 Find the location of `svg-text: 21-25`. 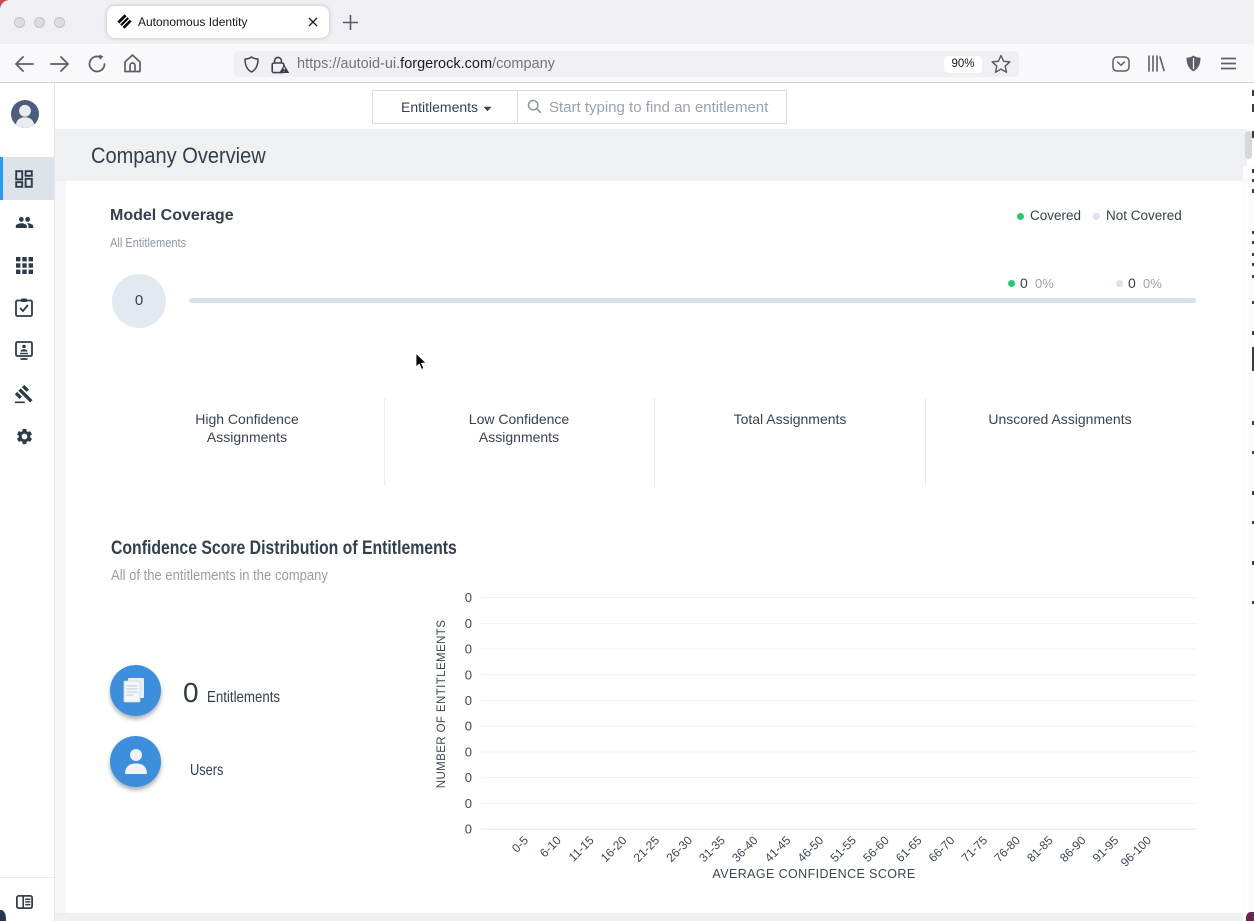

svg-text: 21-25 is located at coordinates (647, 849).